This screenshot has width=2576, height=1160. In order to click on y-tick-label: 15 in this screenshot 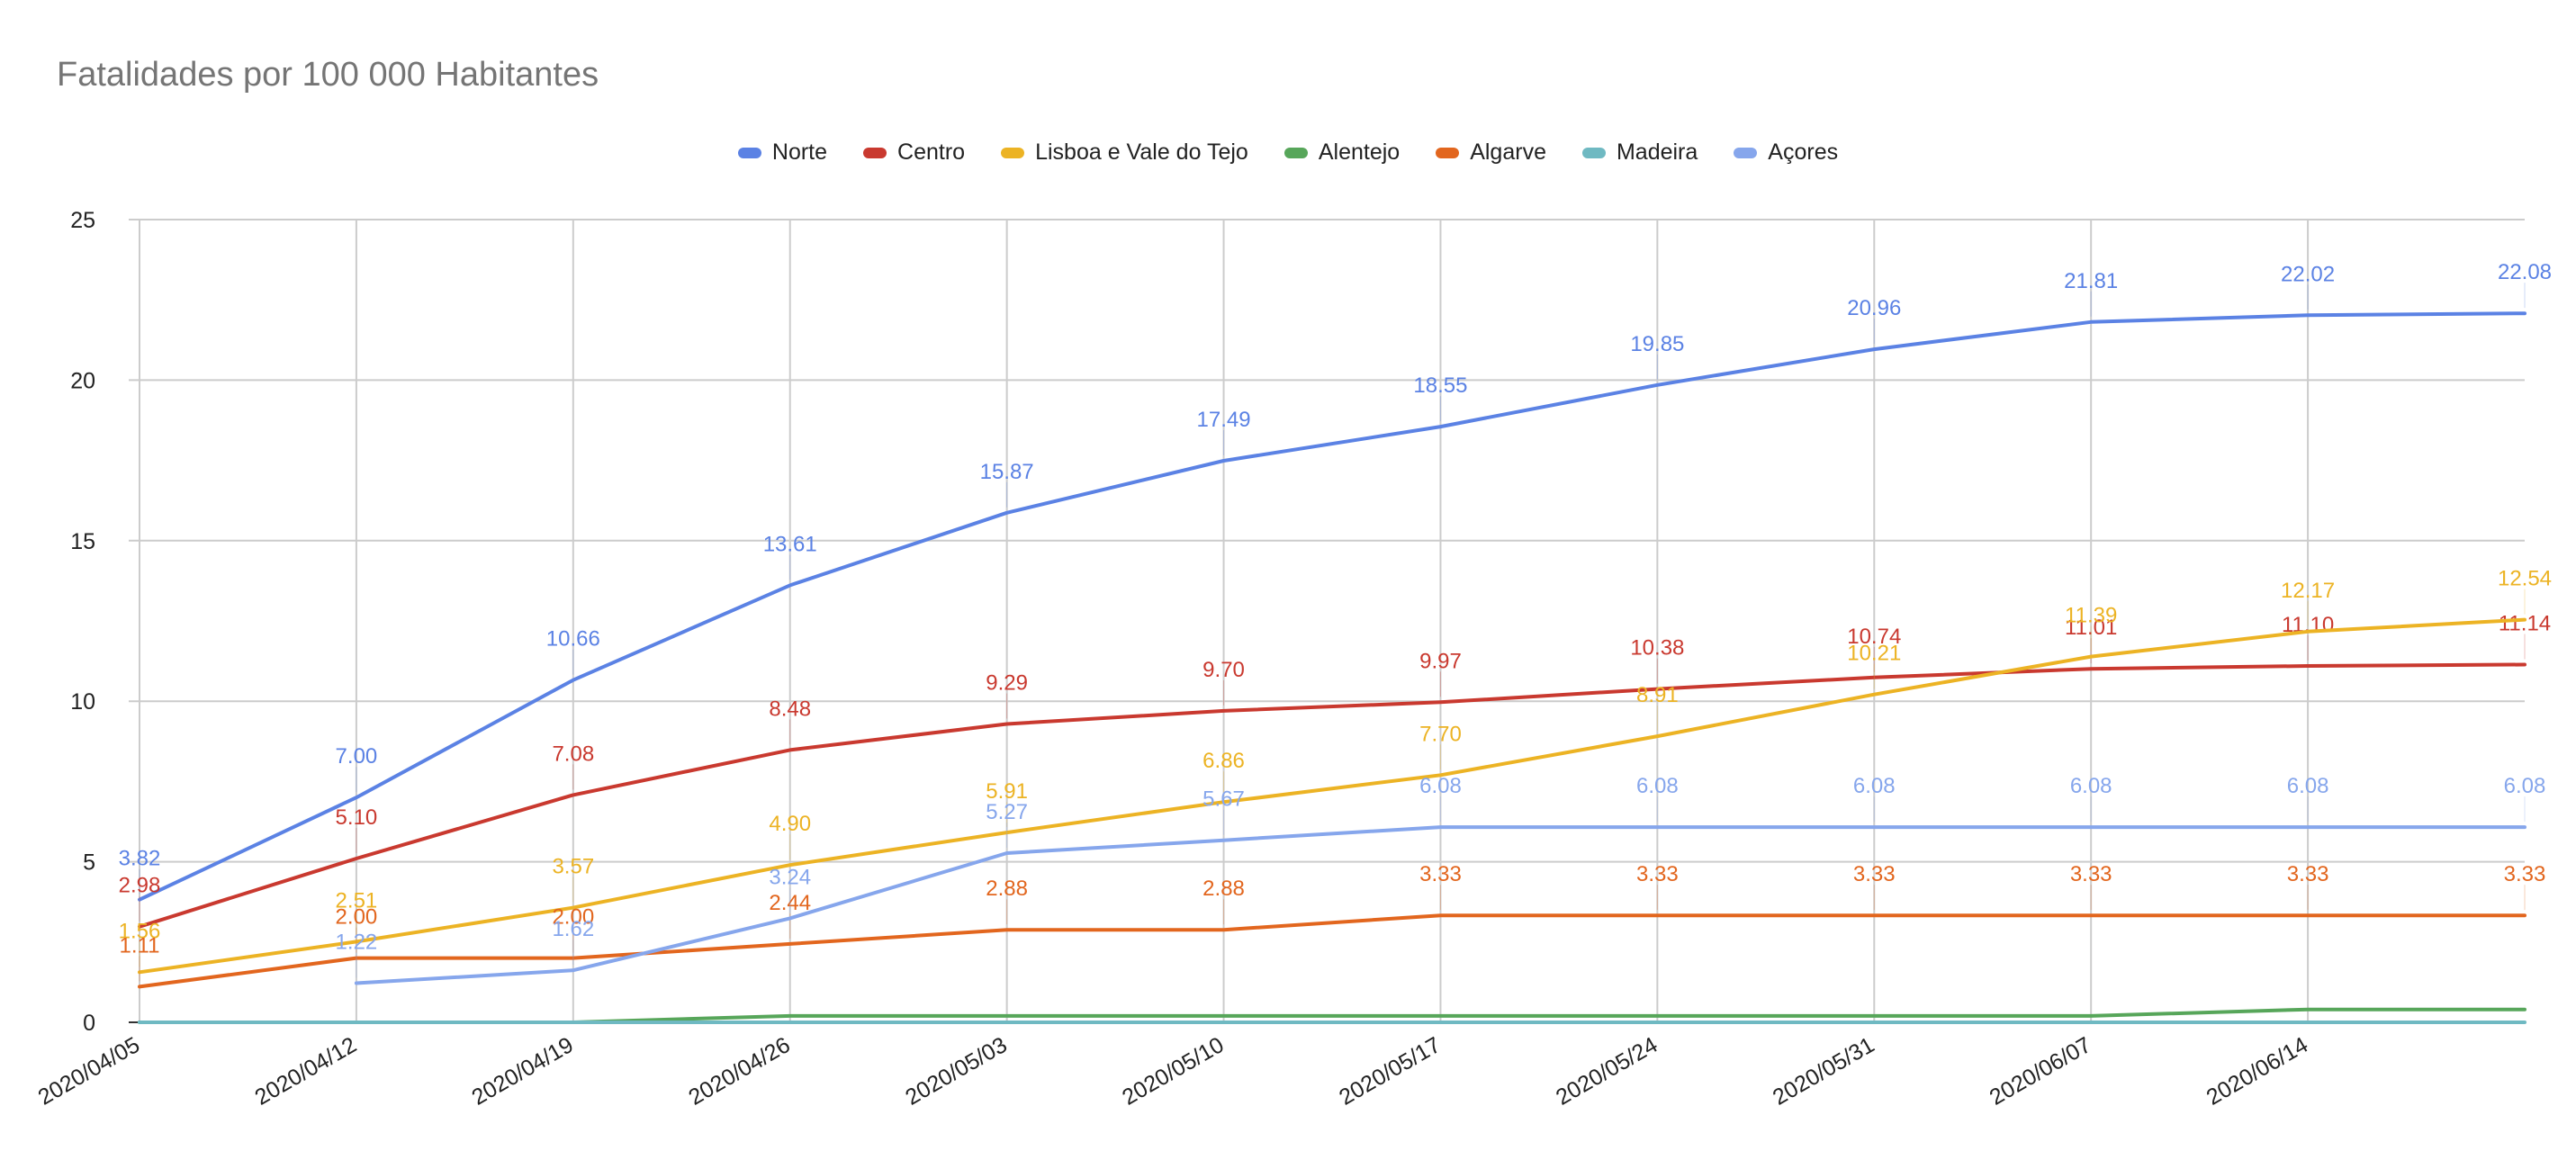, I will do `click(82, 541)`.